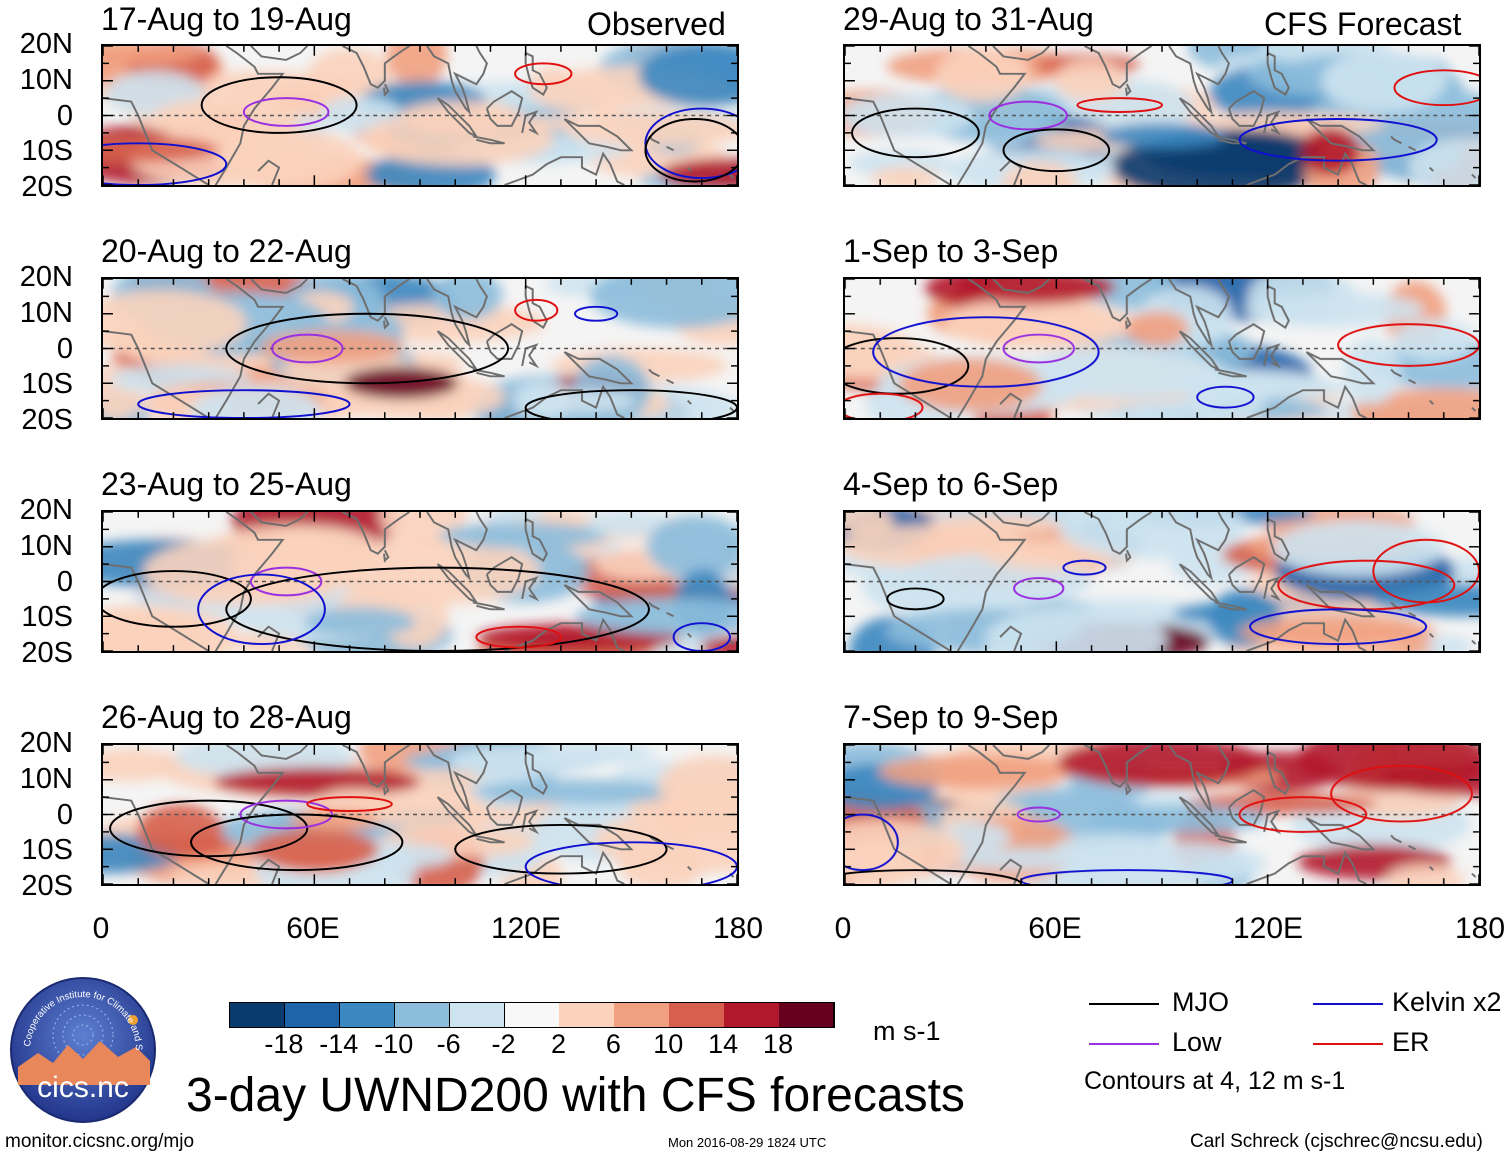 The height and width of the screenshot is (1158, 1510). Describe the element at coordinates (1200, 1002) in the screenshot. I see `legend-label-mjo: MJO` at that location.